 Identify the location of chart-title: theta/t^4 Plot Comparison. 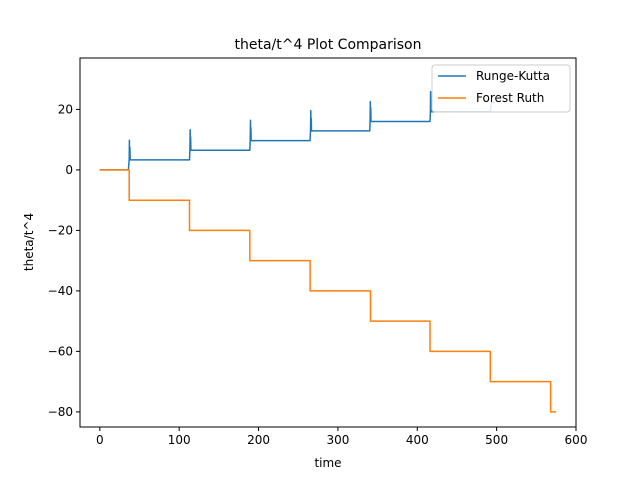
(328, 45).